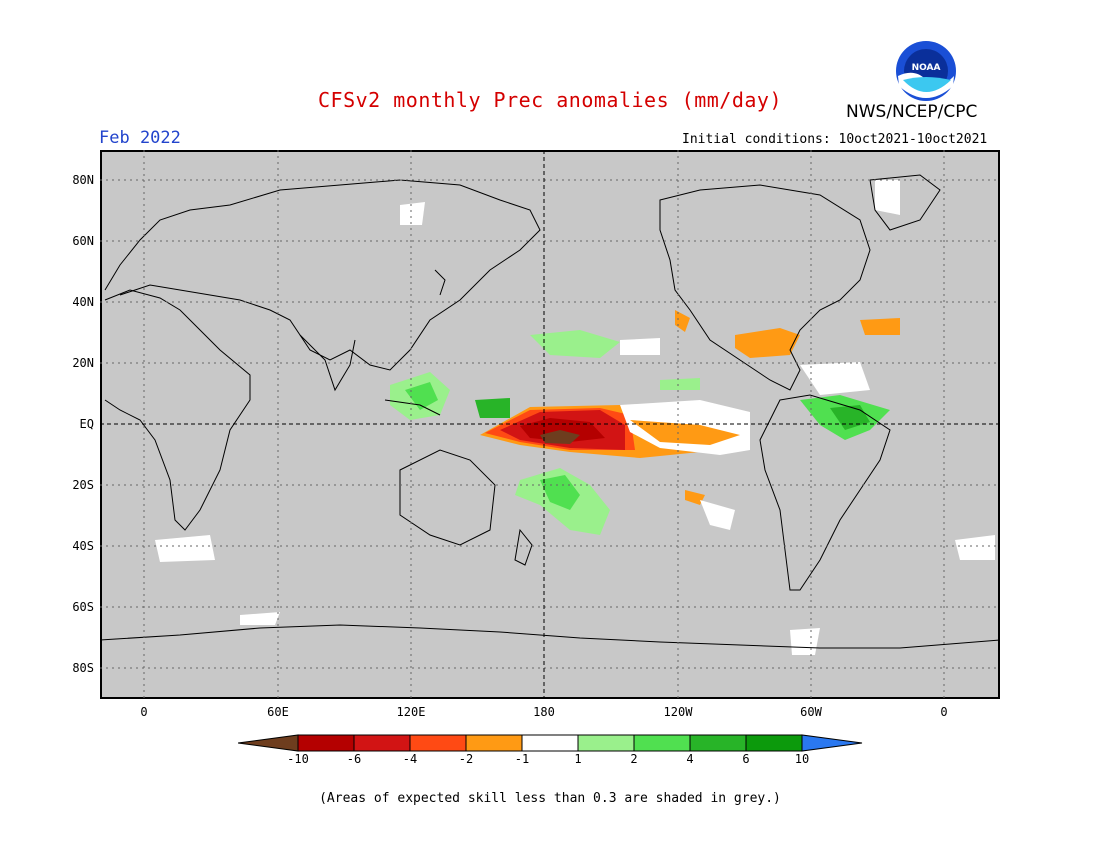  Describe the element at coordinates (83, 363) in the screenshot. I see `lat-label-20n: 20N` at that location.